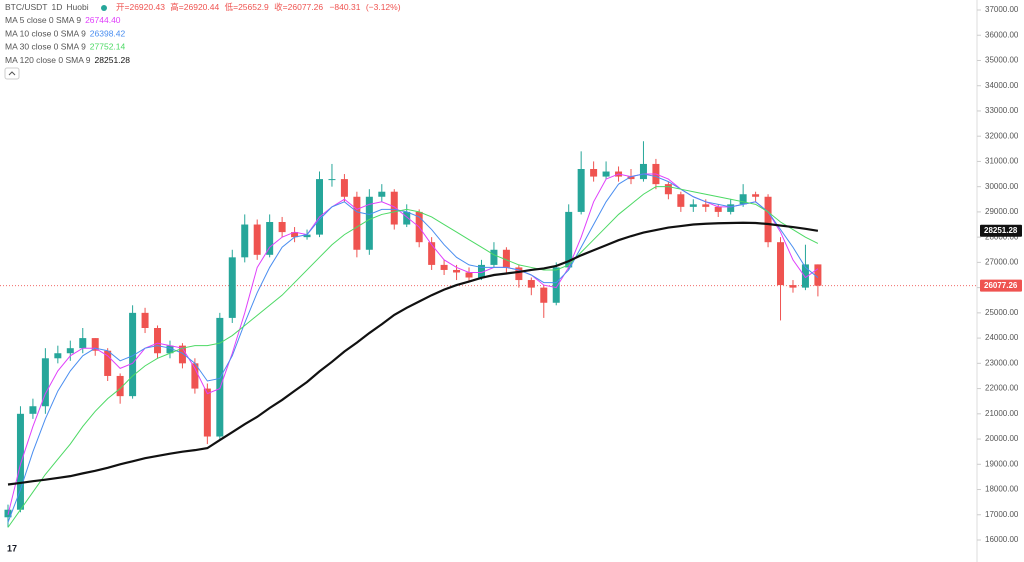 The height and width of the screenshot is (562, 1024). Describe the element at coordinates (1002, 211) in the screenshot. I see `y-tick-label: 29000.00` at that location.